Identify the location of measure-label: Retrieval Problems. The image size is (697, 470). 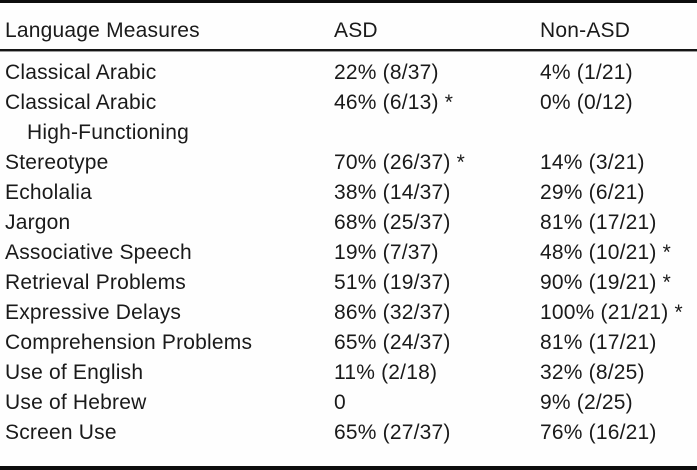
(95, 282).